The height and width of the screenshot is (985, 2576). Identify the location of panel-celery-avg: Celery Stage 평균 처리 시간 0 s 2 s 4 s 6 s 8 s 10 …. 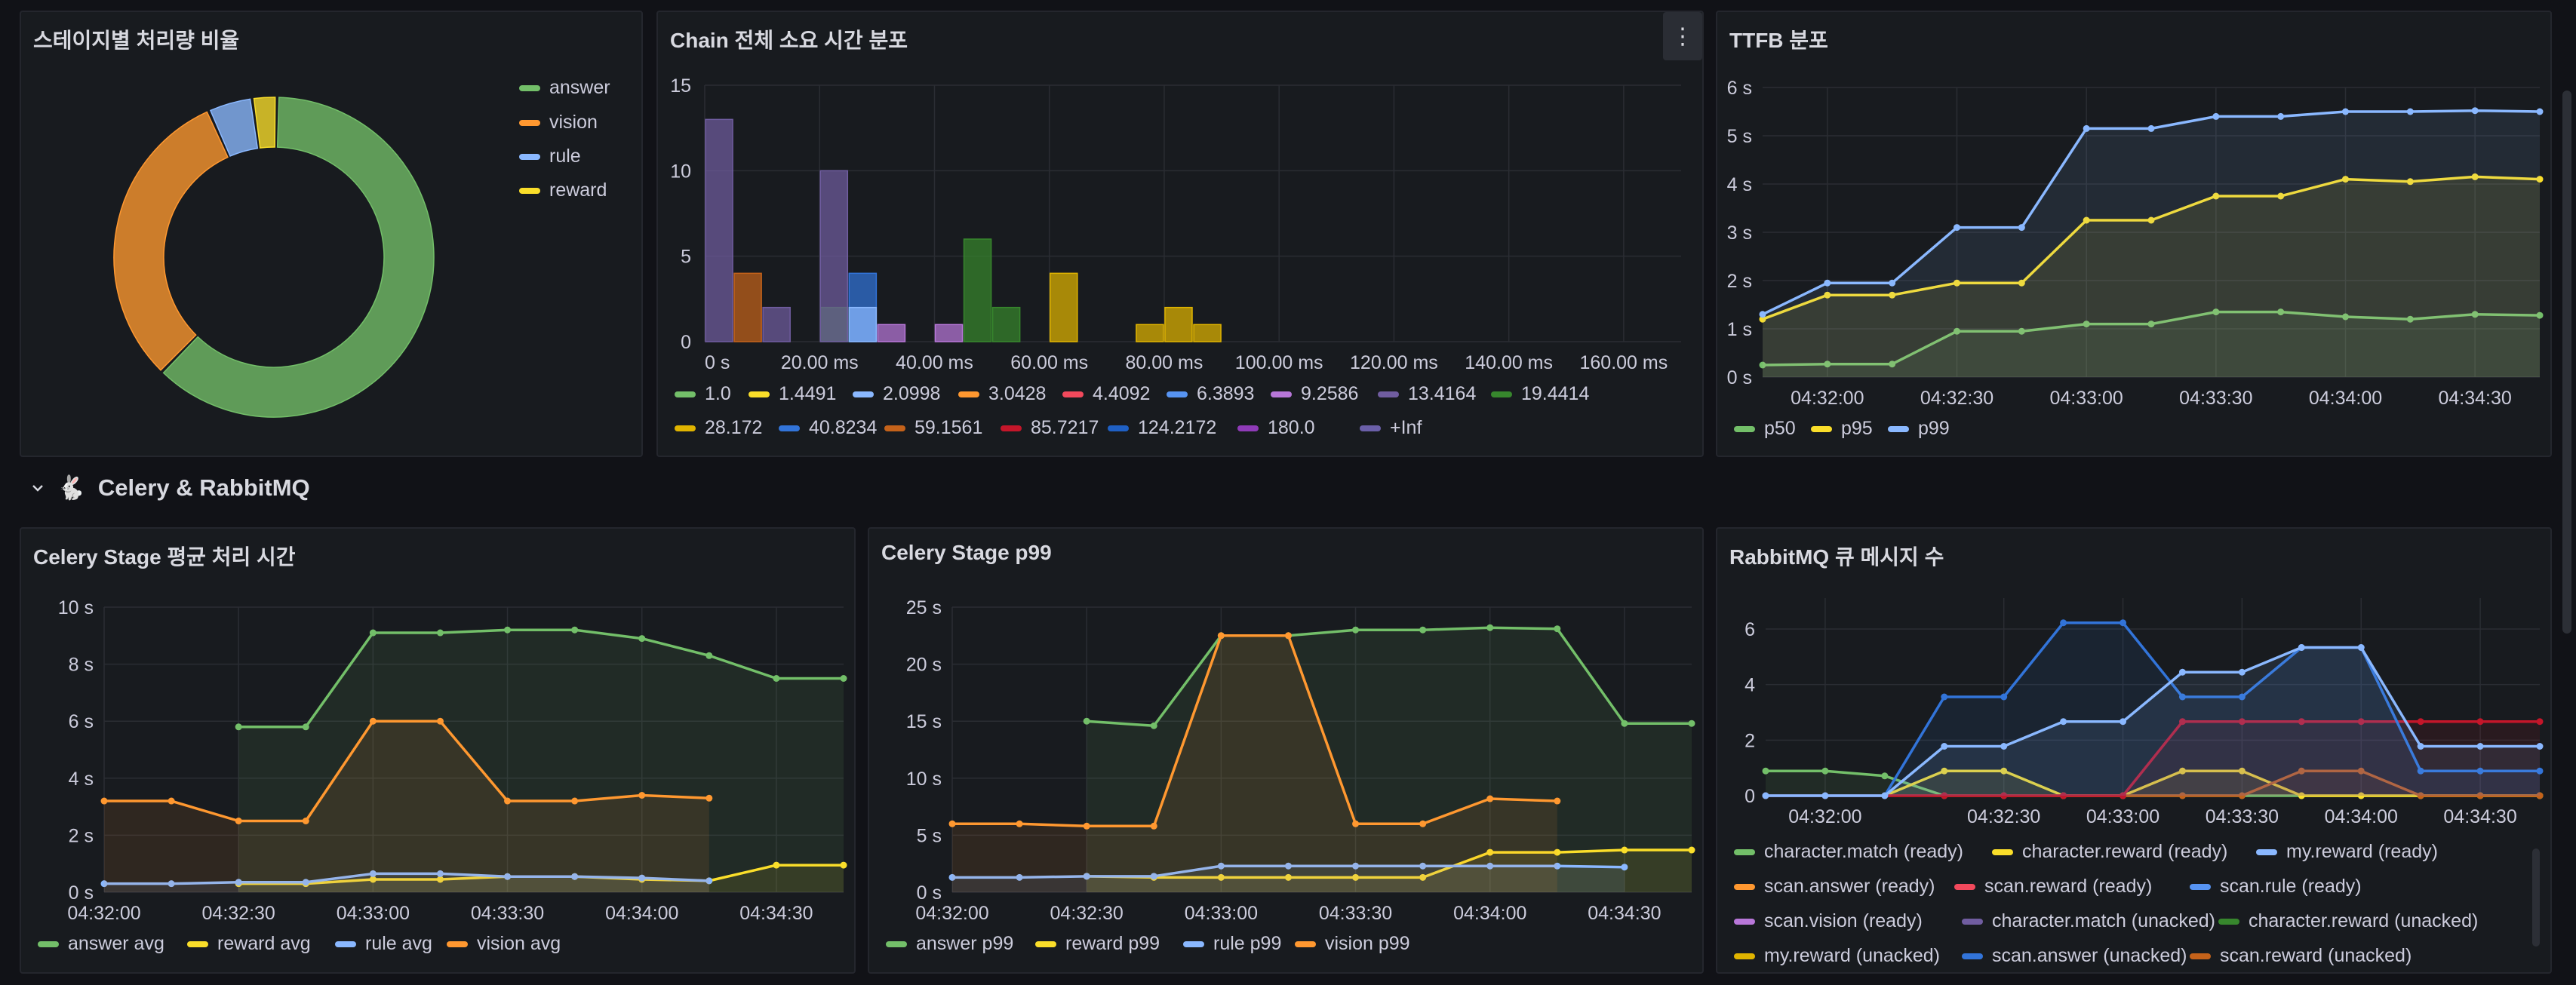
(438, 750).